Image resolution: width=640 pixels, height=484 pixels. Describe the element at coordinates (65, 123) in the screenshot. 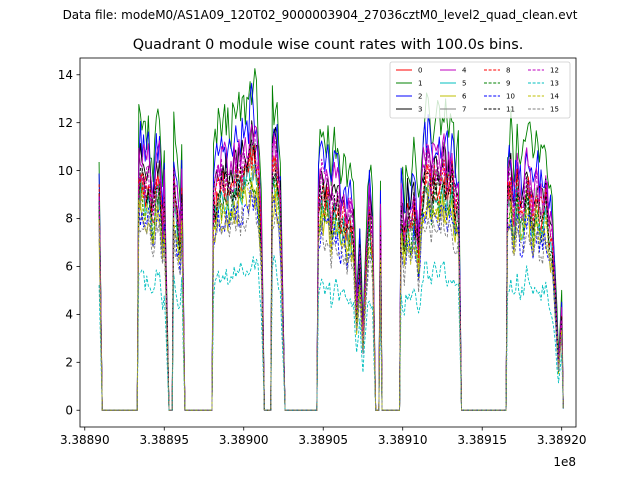

I see `y-tick-label: 12` at that location.